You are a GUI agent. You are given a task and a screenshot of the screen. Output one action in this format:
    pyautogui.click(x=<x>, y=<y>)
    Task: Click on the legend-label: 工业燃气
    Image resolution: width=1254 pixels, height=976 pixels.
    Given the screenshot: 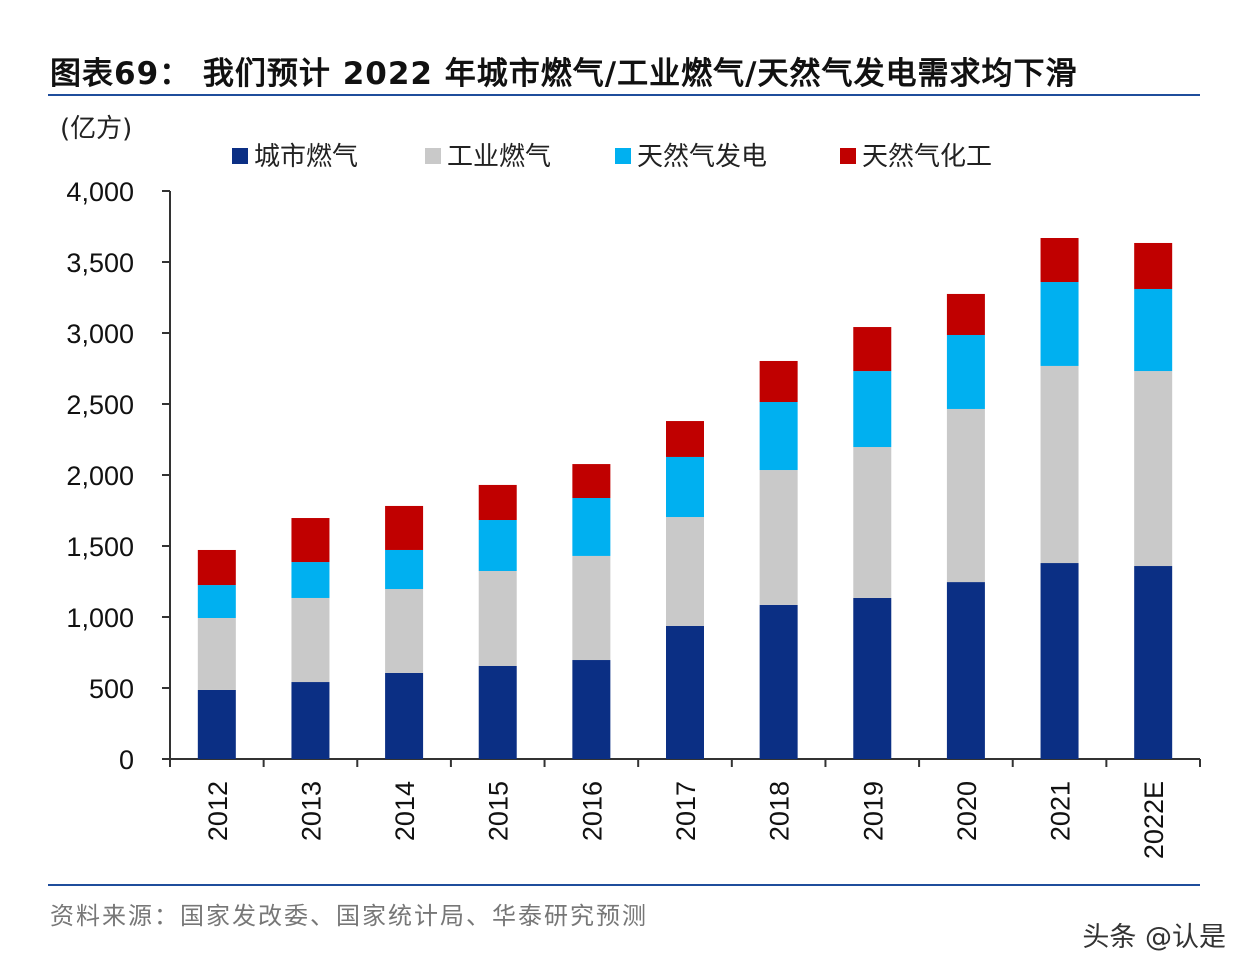 What is the action you would take?
    pyautogui.click(x=499, y=157)
    